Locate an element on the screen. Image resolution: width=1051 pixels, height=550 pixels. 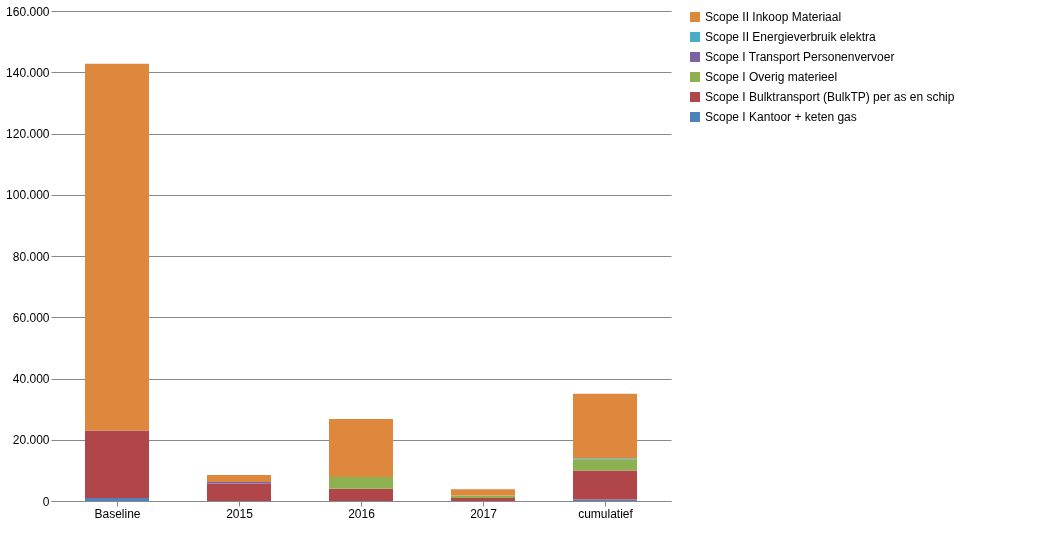
y-tick-label: 100.000 is located at coordinates (28, 195).